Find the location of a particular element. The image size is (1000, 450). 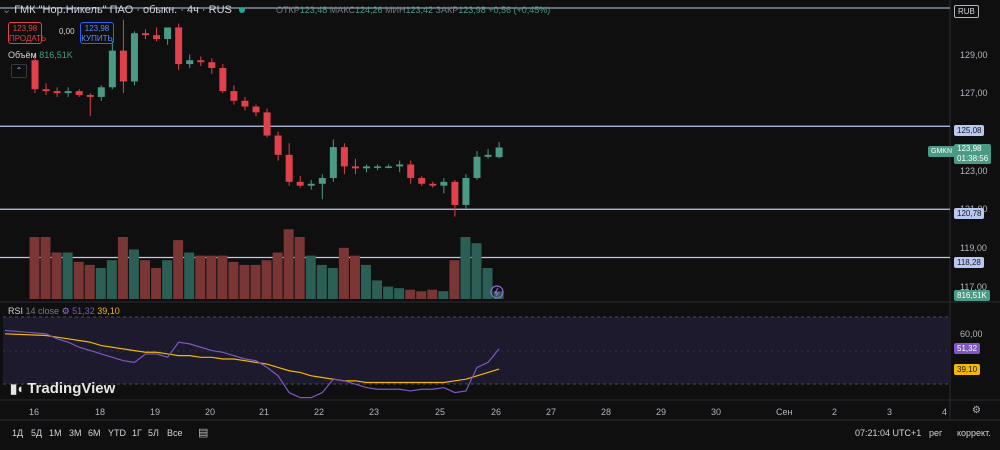

rsi-legend: RSI 14 close ⚙ 51,32 39,10 is located at coordinates (64, 311).